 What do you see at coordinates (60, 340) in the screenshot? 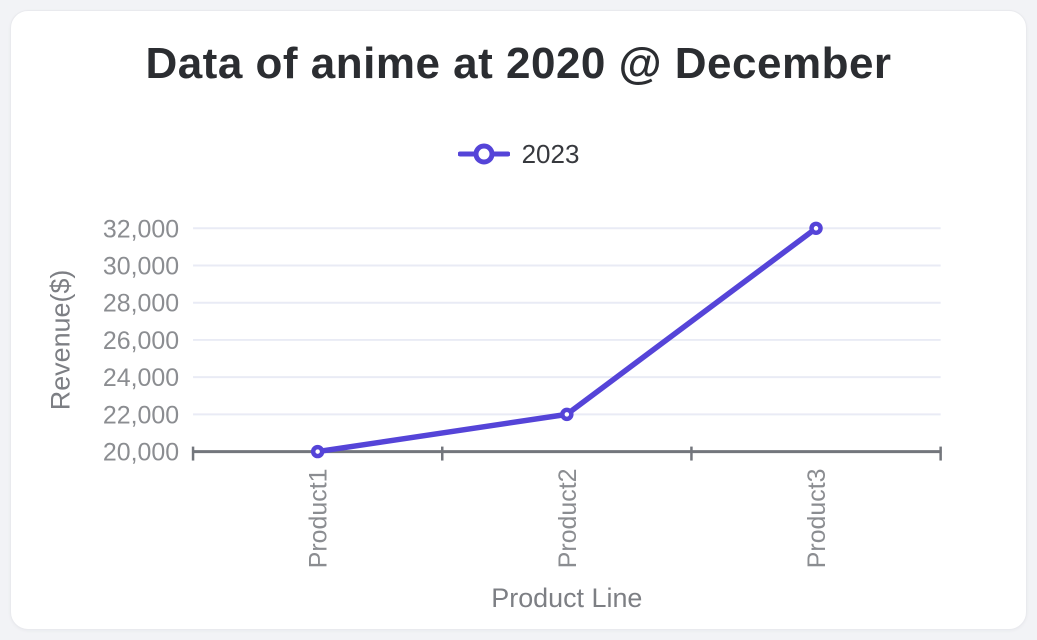
I see `y-axis-title: Revenue($)` at bounding box center [60, 340].